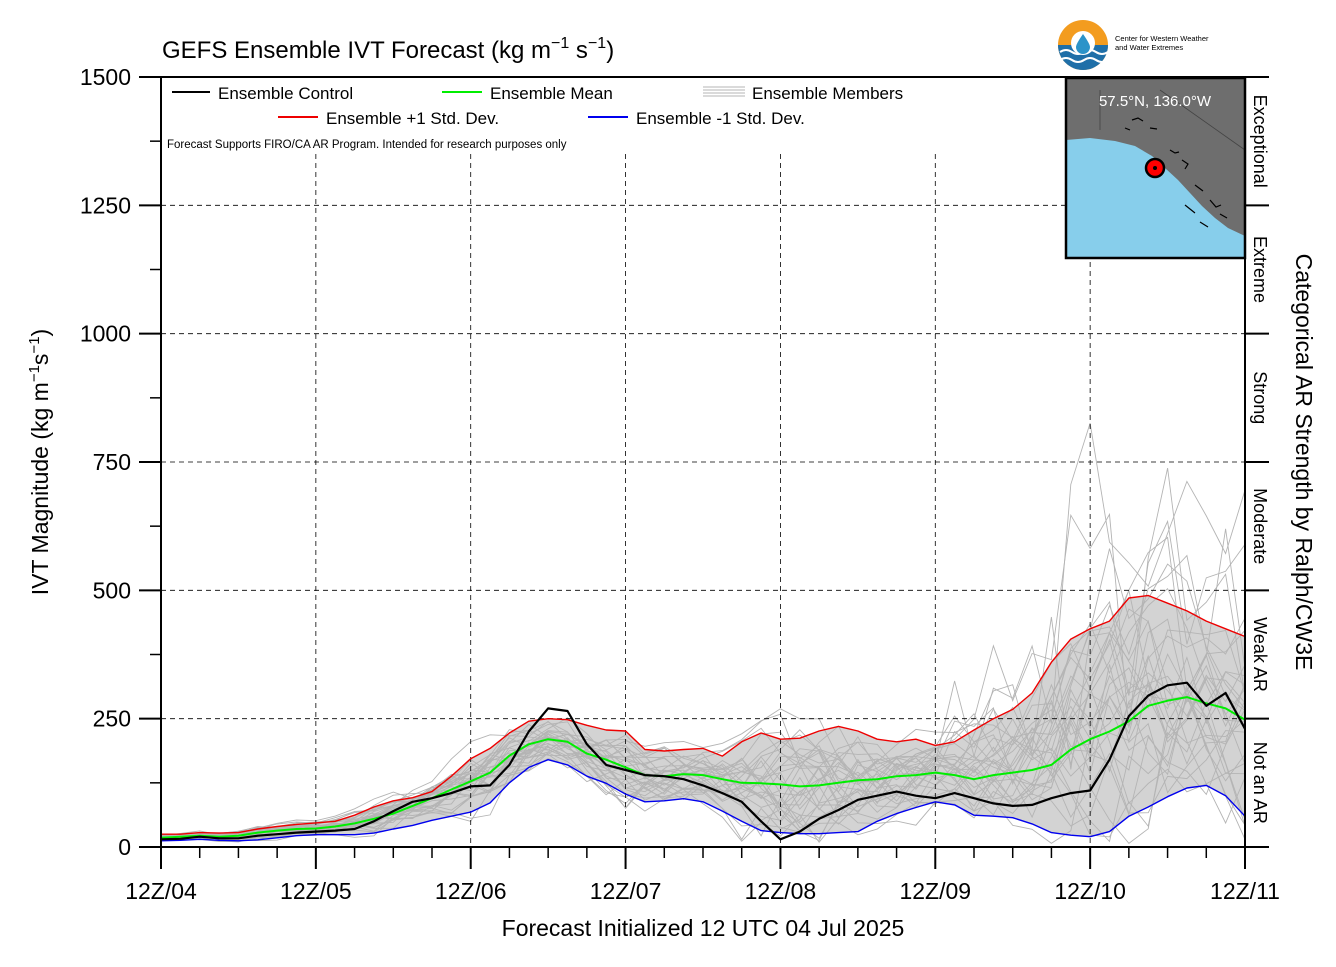 This screenshot has height=967, width=1336. I want to click on x-tick-label: 12Z/10, so click(1090, 891).